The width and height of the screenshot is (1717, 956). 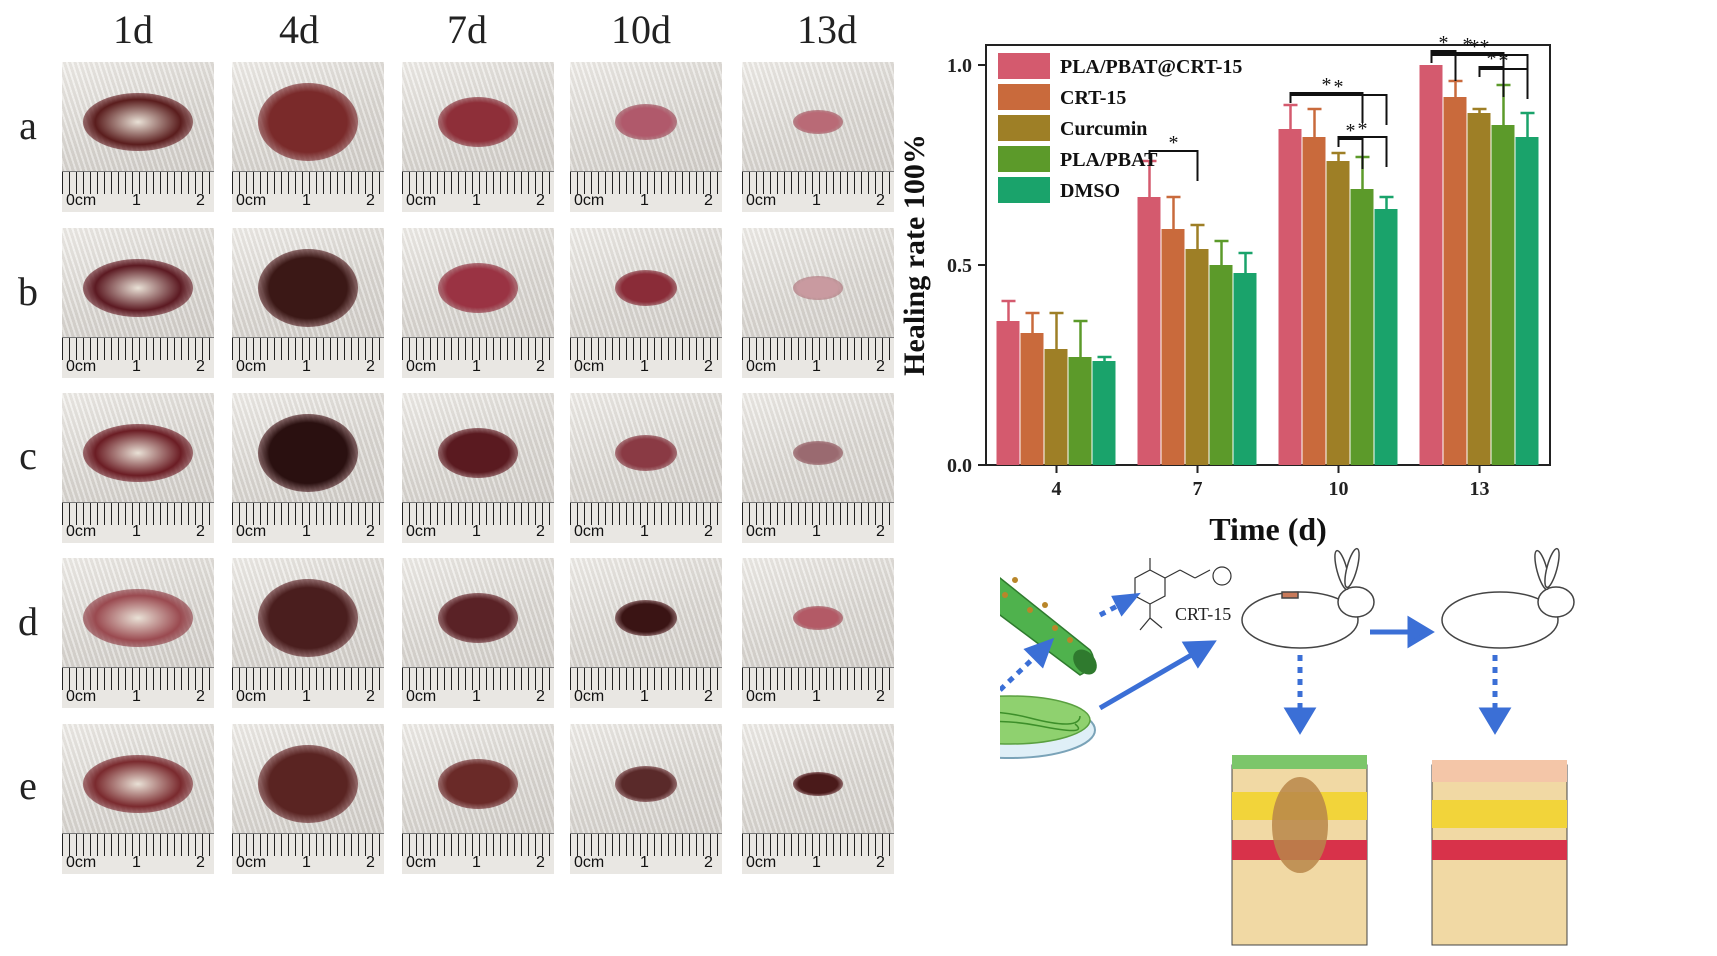 I want to click on skin-section-healed, so click(x=1499, y=853).